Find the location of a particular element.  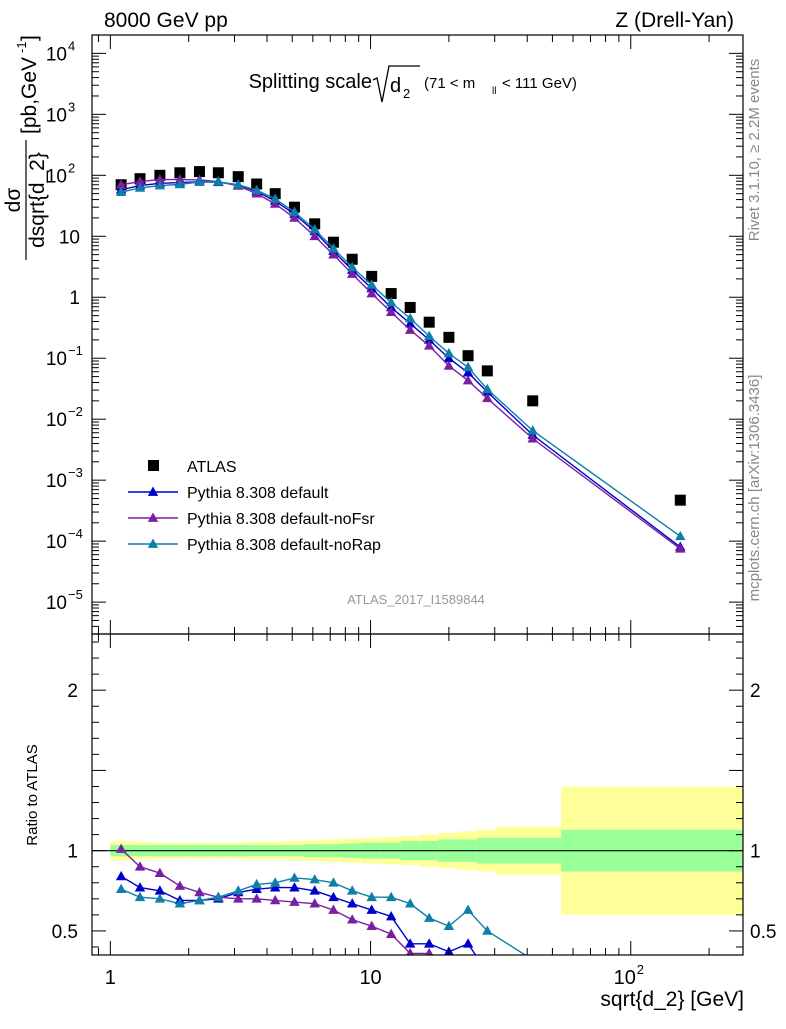

ratio-uncertainty-bands is located at coordinates (417, 850).